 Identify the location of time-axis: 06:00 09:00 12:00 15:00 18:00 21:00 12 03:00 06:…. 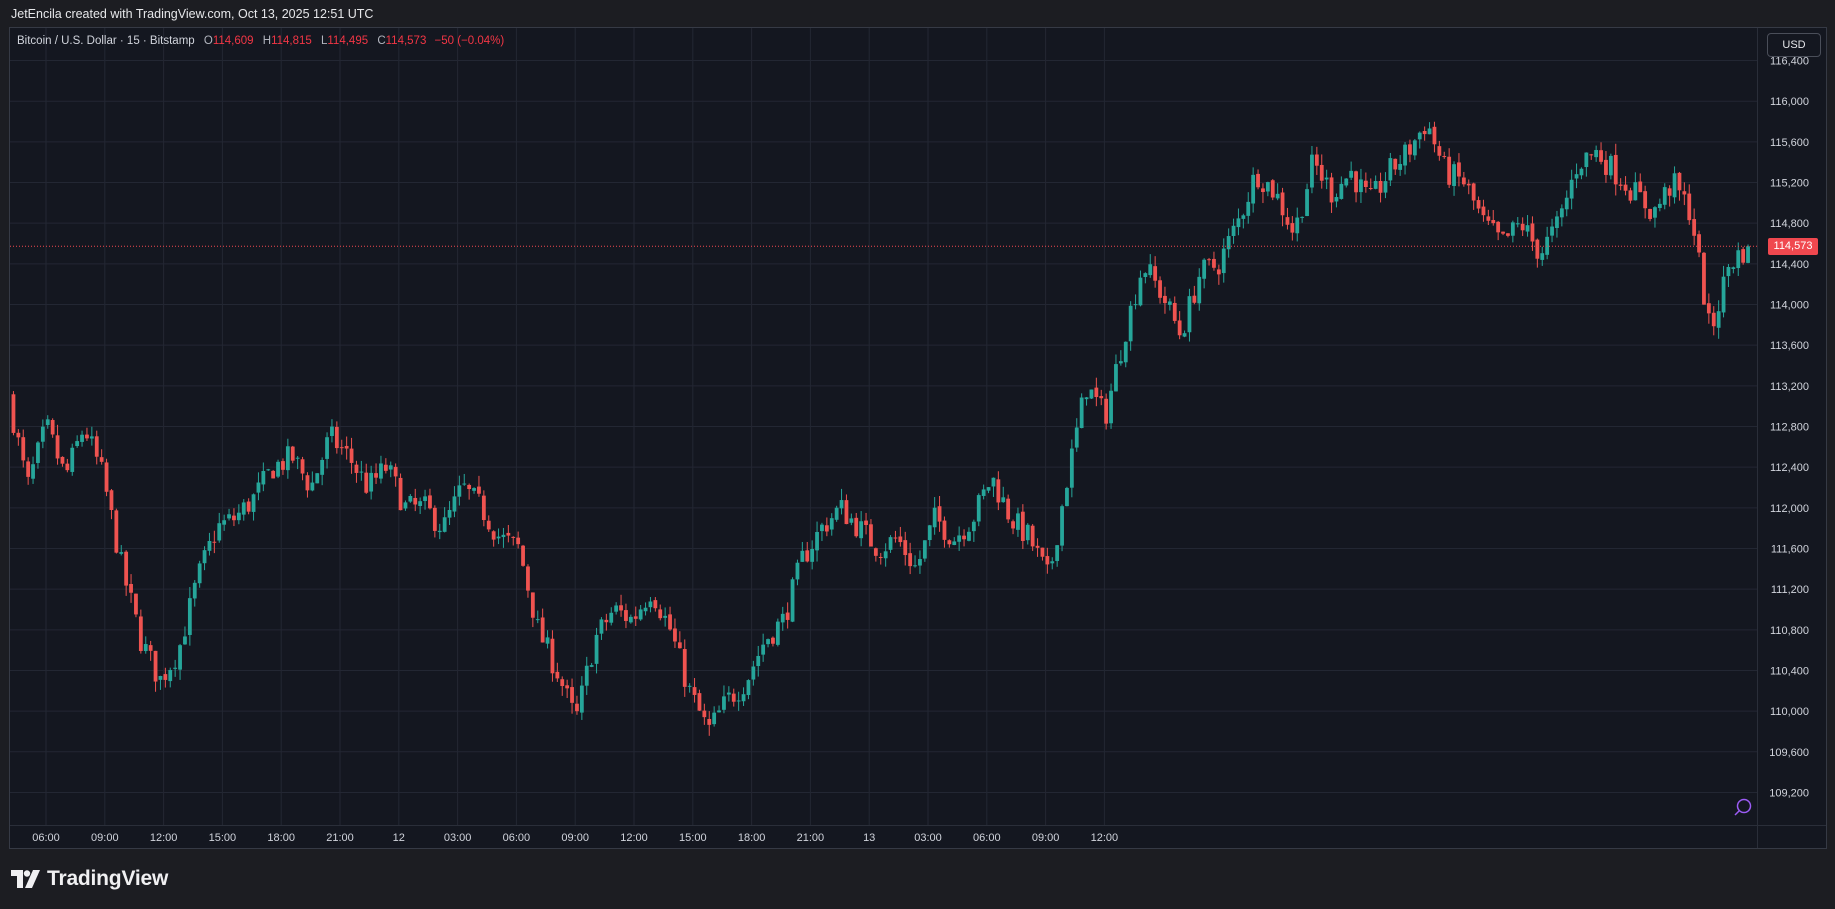
(575, 838).